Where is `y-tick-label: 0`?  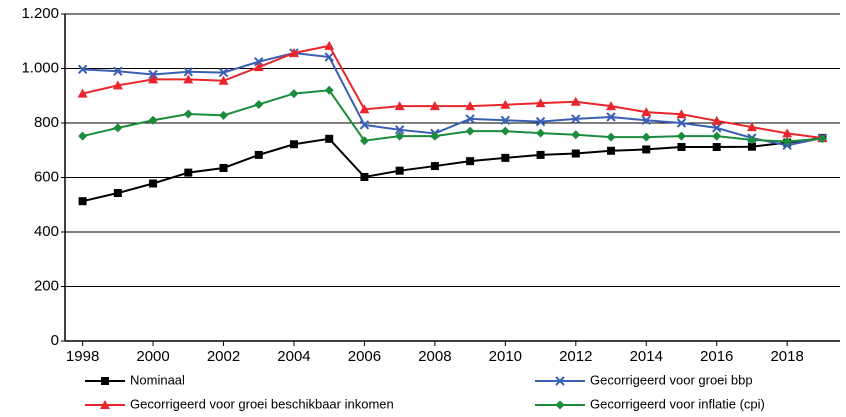
y-tick-label: 0 is located at coordinates (55, 340).